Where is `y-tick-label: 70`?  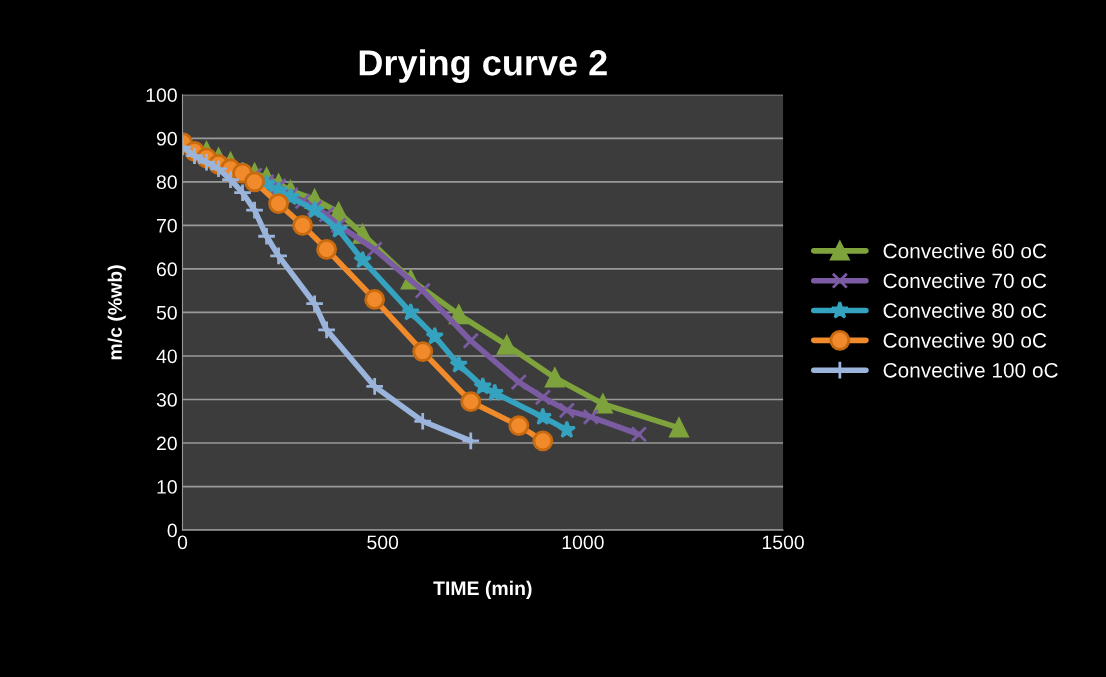 y-tick-label: 70 is located at coordinates (167, 225).